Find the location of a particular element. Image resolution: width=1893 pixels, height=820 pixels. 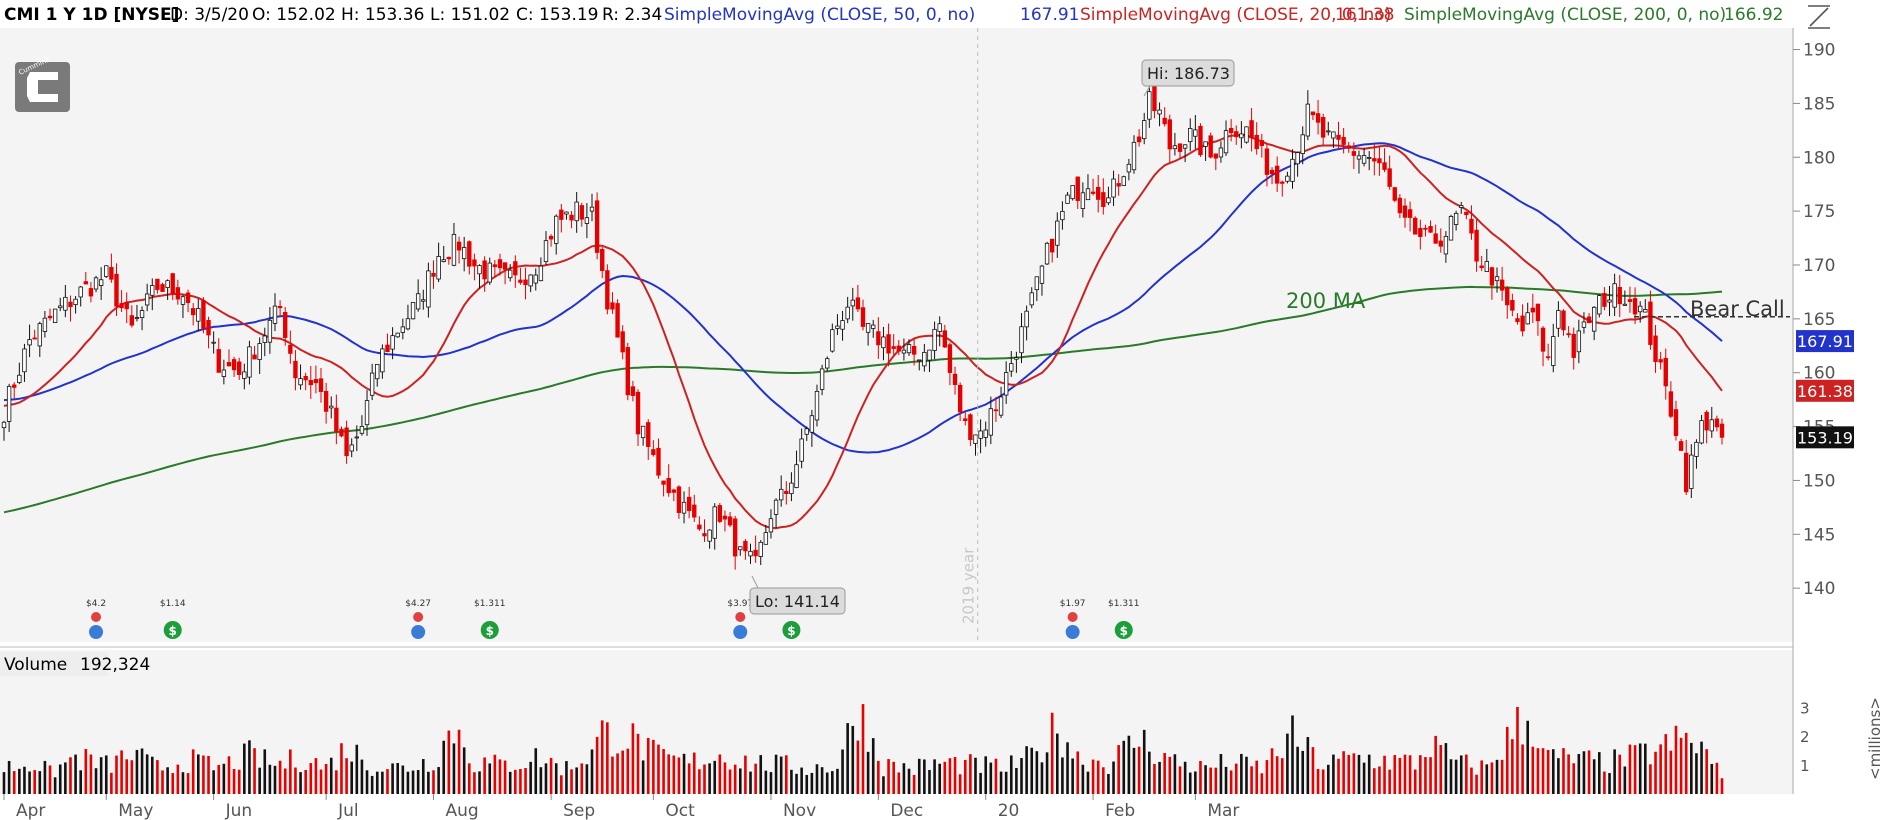

y-tick-label: 140 is located at coordinates (1819, 589).